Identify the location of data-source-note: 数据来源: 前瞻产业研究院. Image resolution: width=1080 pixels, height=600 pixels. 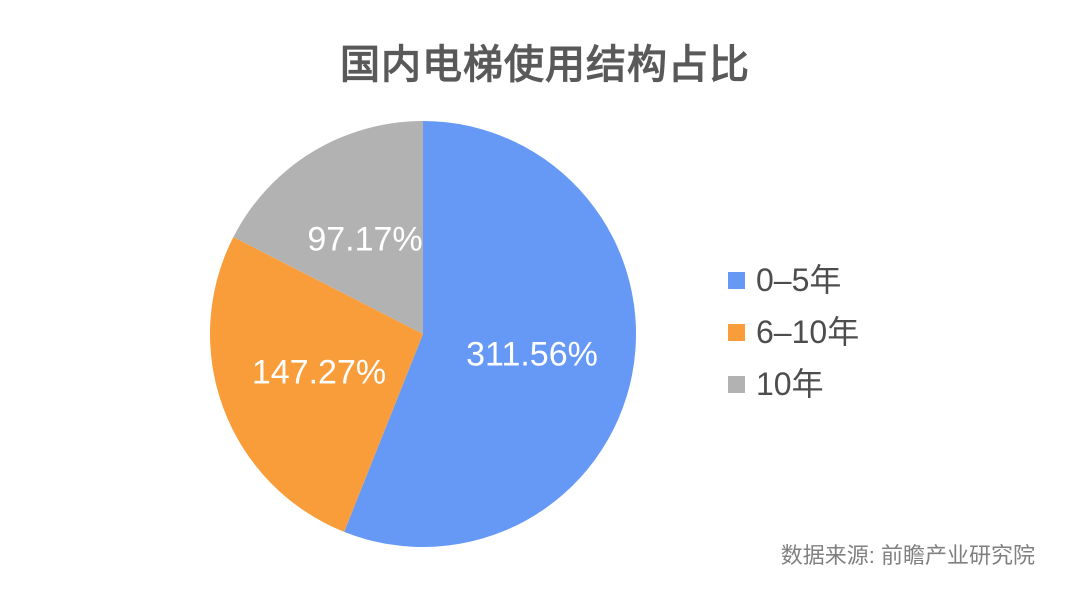
(907, 555).